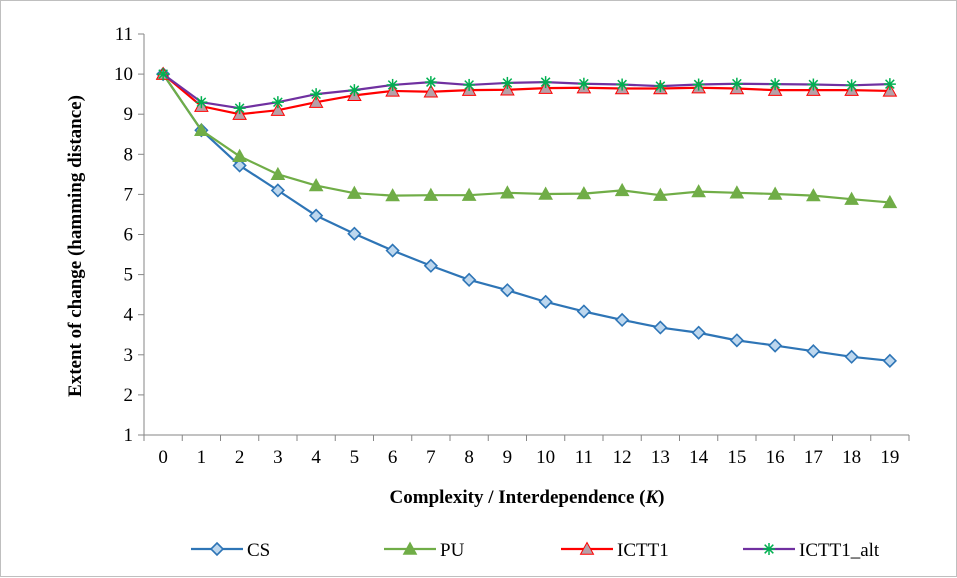 This screenshot has height=578, width=957. What do you see at coordinates (393, 457) in the screenshot?
I see `x-tick-label: 6` at bounding box center [393, 457].